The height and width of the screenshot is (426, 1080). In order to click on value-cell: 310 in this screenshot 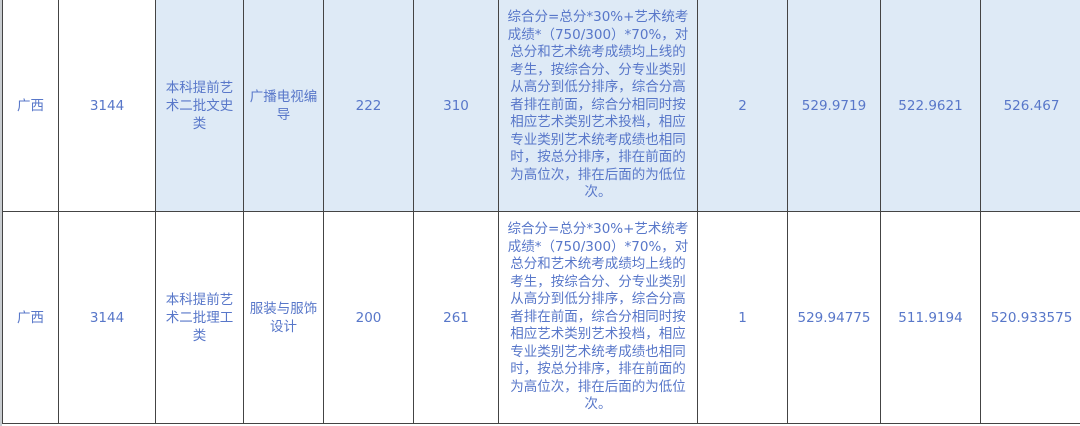, I will do `click(456, 106)`.